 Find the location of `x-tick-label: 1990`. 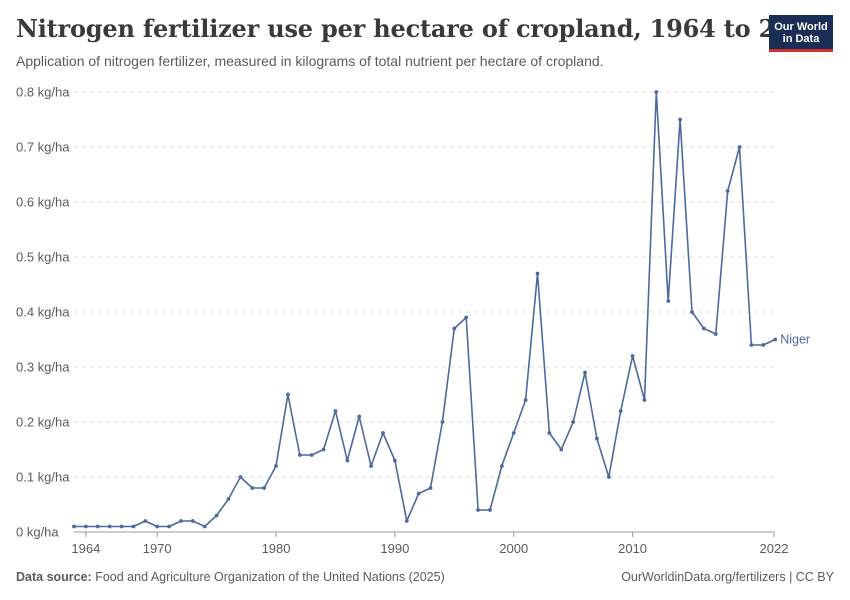

x-tick-label: 1990 is located at coordinates (394, 548).